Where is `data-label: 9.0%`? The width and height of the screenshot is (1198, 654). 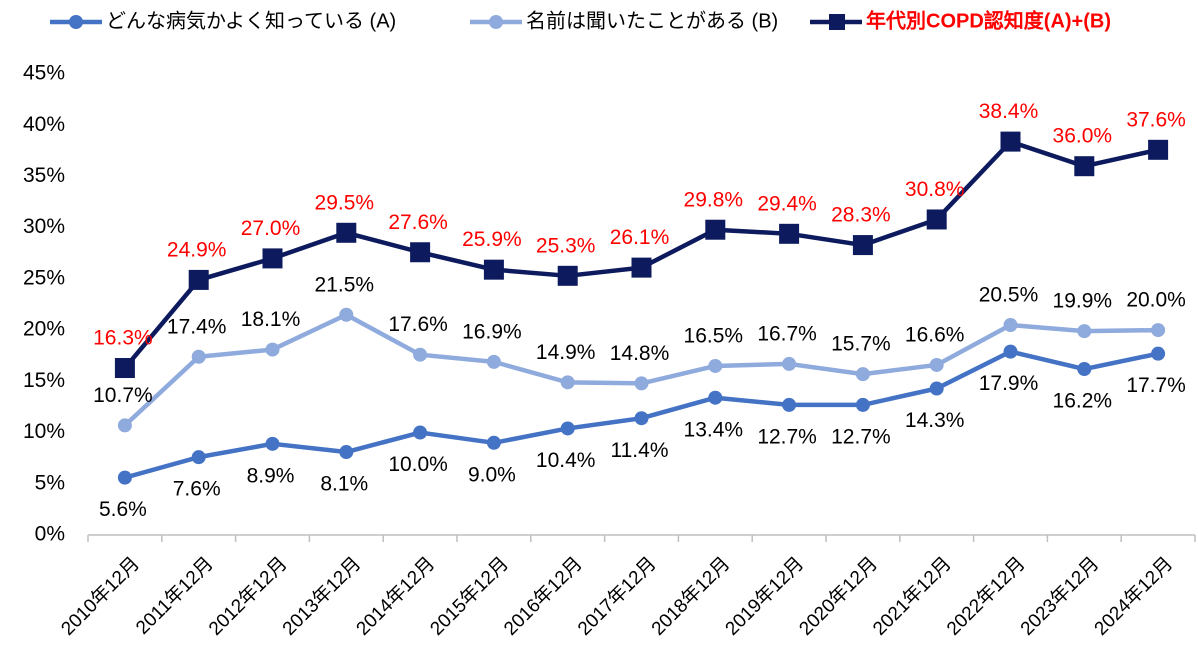
data-label: 9.0% is located at coordinates (492, 474).